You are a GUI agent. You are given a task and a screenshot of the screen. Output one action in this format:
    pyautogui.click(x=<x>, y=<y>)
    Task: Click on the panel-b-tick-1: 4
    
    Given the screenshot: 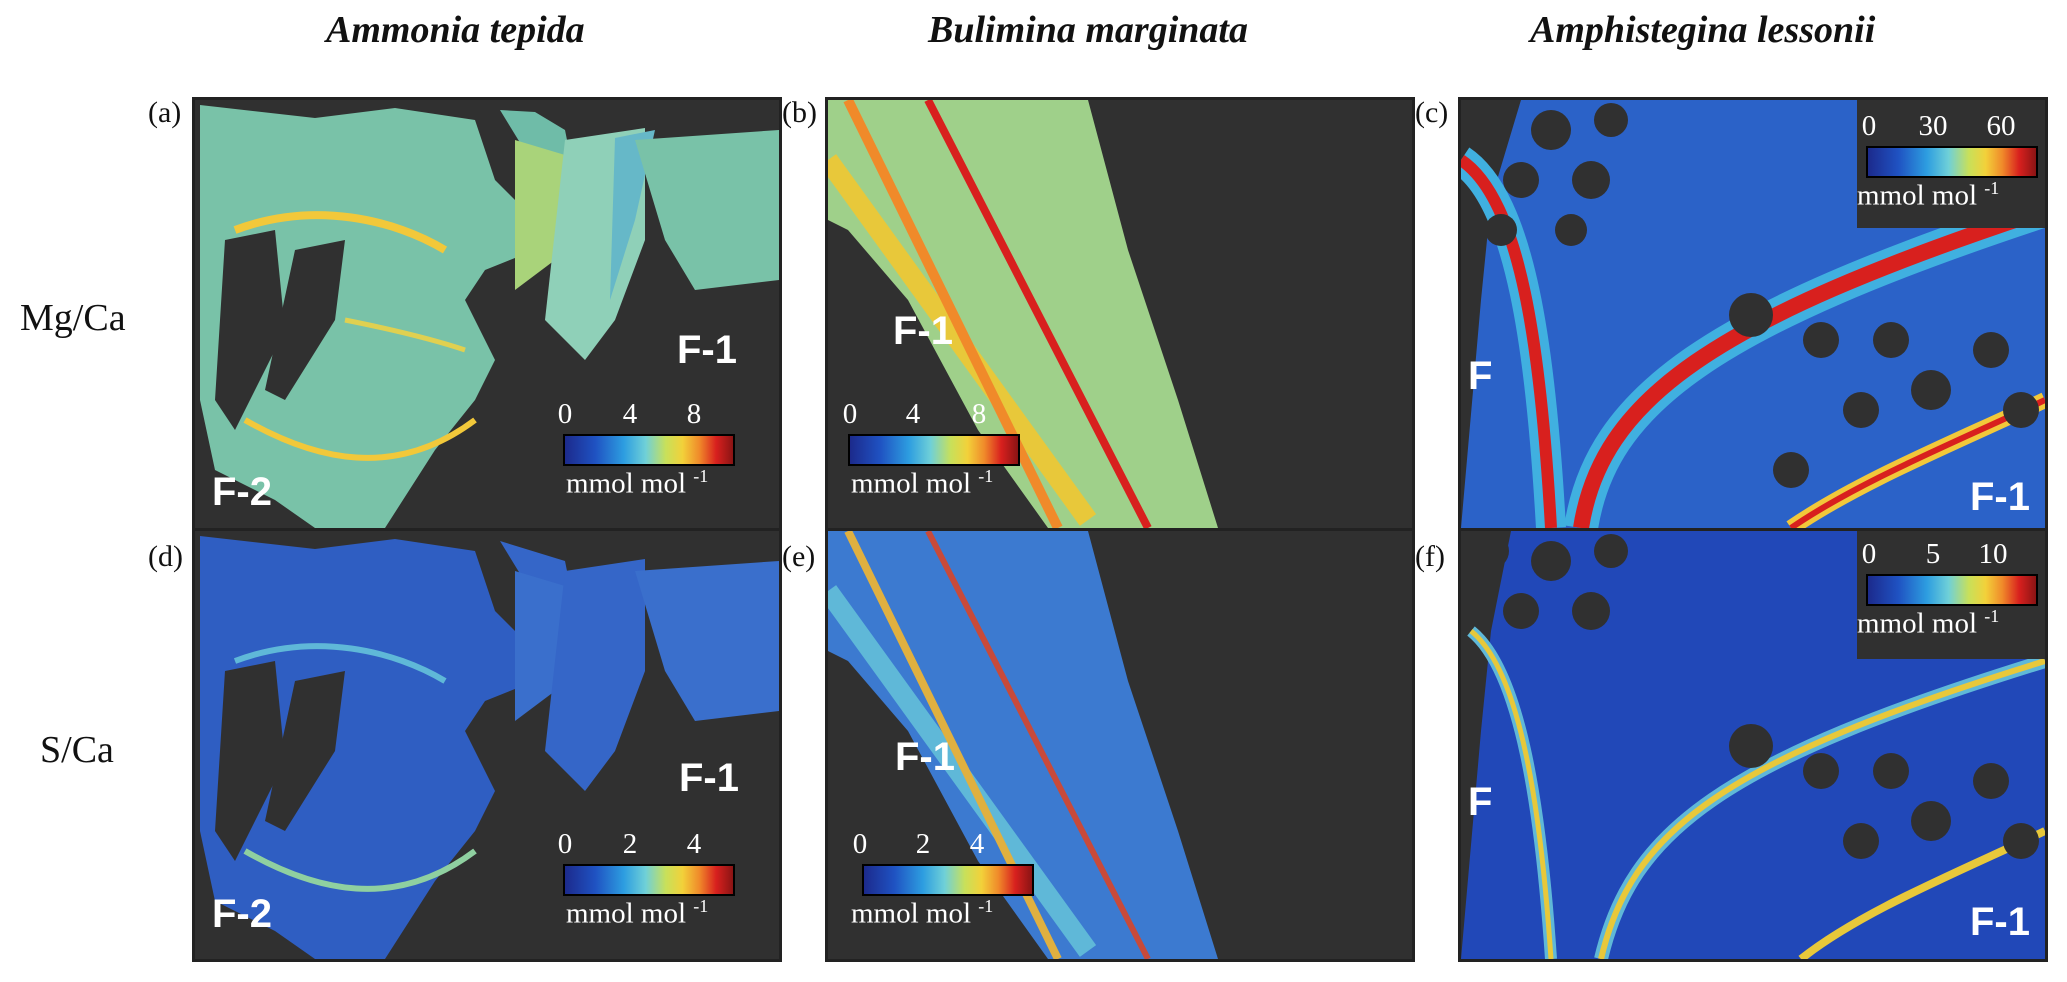 What is the action you would take?
    pyautogui.click(x=913, y=414)
    